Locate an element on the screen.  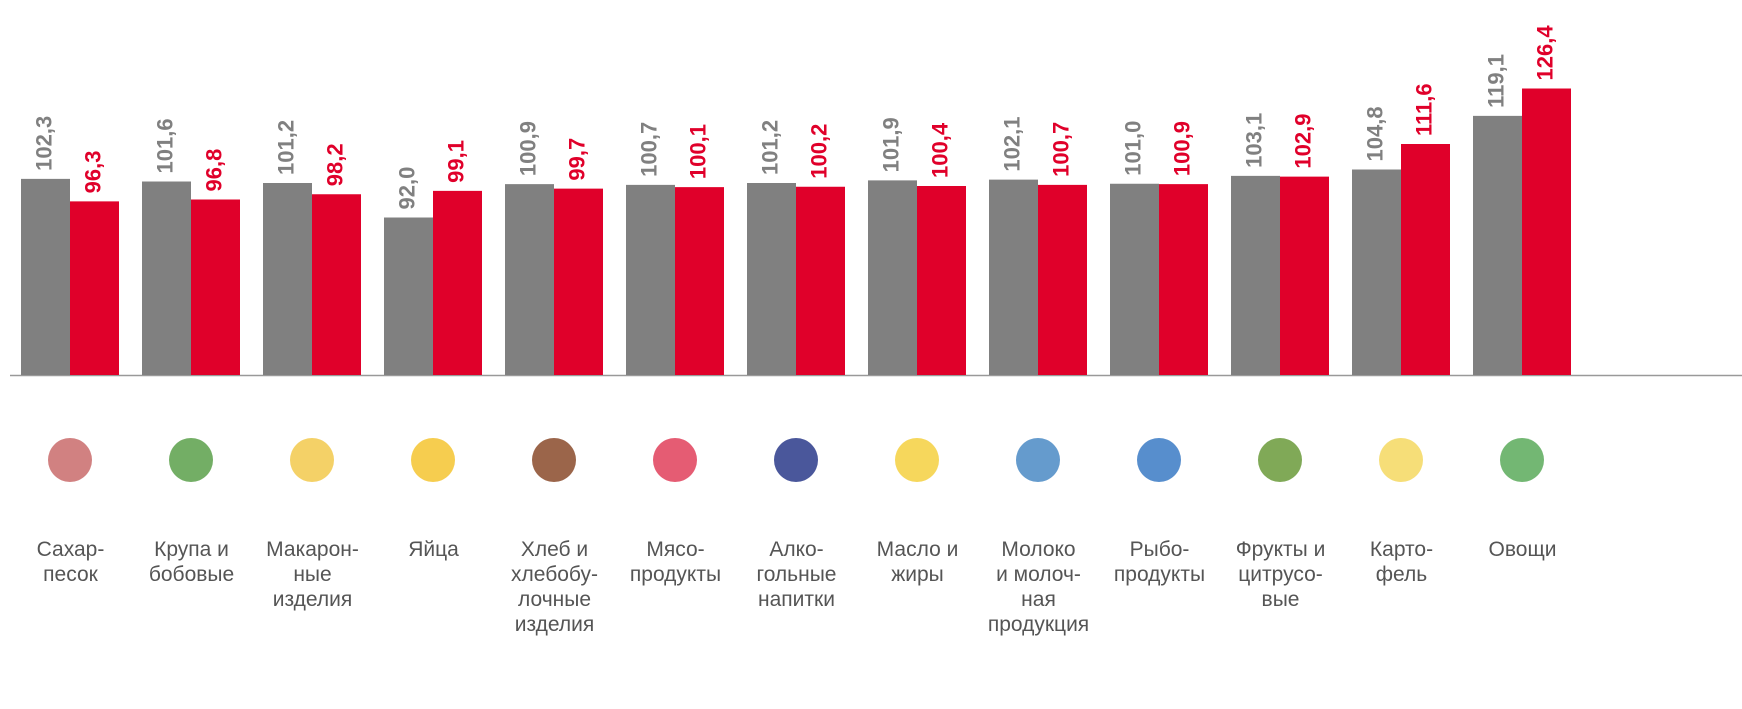
value-label: 102,3 is located at coordinates (43, 143).